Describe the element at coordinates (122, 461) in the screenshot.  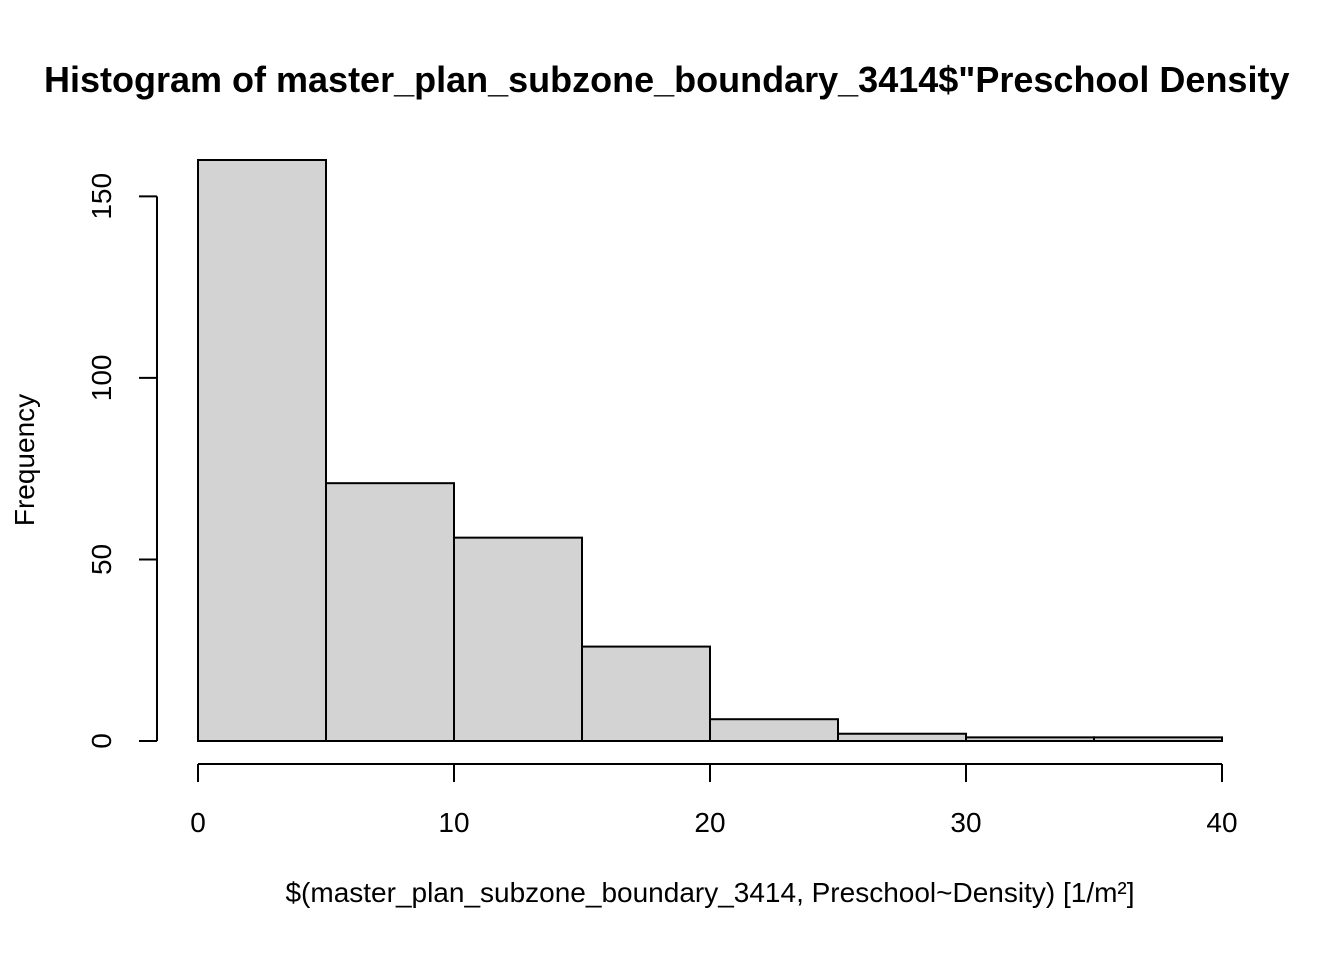
I see `y-axis: 0 50 100 150` at that location.